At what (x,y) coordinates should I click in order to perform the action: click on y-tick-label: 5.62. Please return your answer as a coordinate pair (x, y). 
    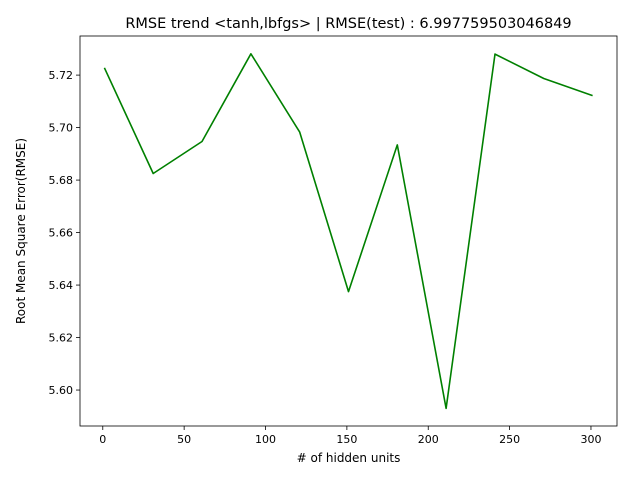
    Looking at the image, I should click on (61, 338).